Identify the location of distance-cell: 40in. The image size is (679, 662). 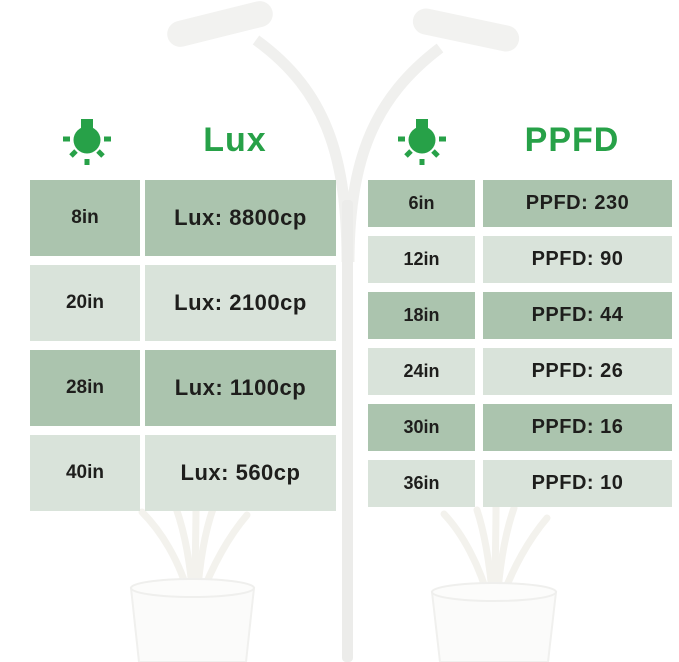
(85, 473).